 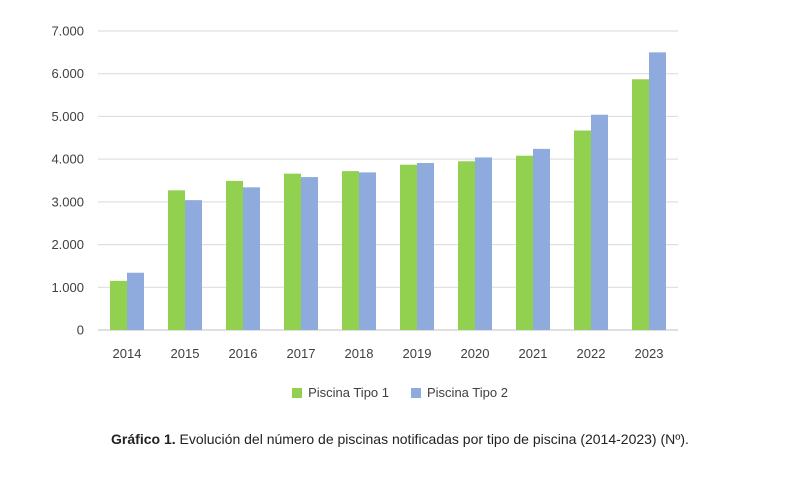 What do you see at coordinates (466, 245) in the screenshot?
I see `bar-tipo-1-2020` at bounding box center [466, 245].